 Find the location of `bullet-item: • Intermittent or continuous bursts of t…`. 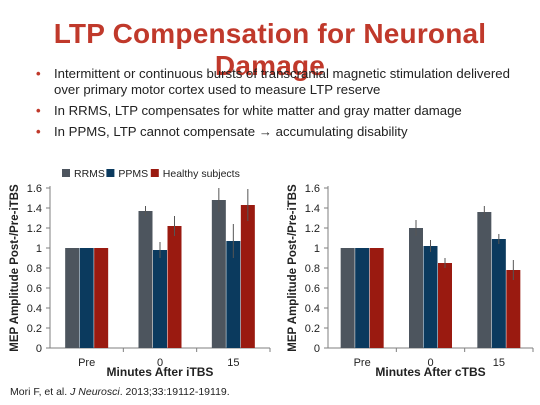

bullet-item: • Intermittent or continuous bursts of t… is located at coordinates (276, 82).